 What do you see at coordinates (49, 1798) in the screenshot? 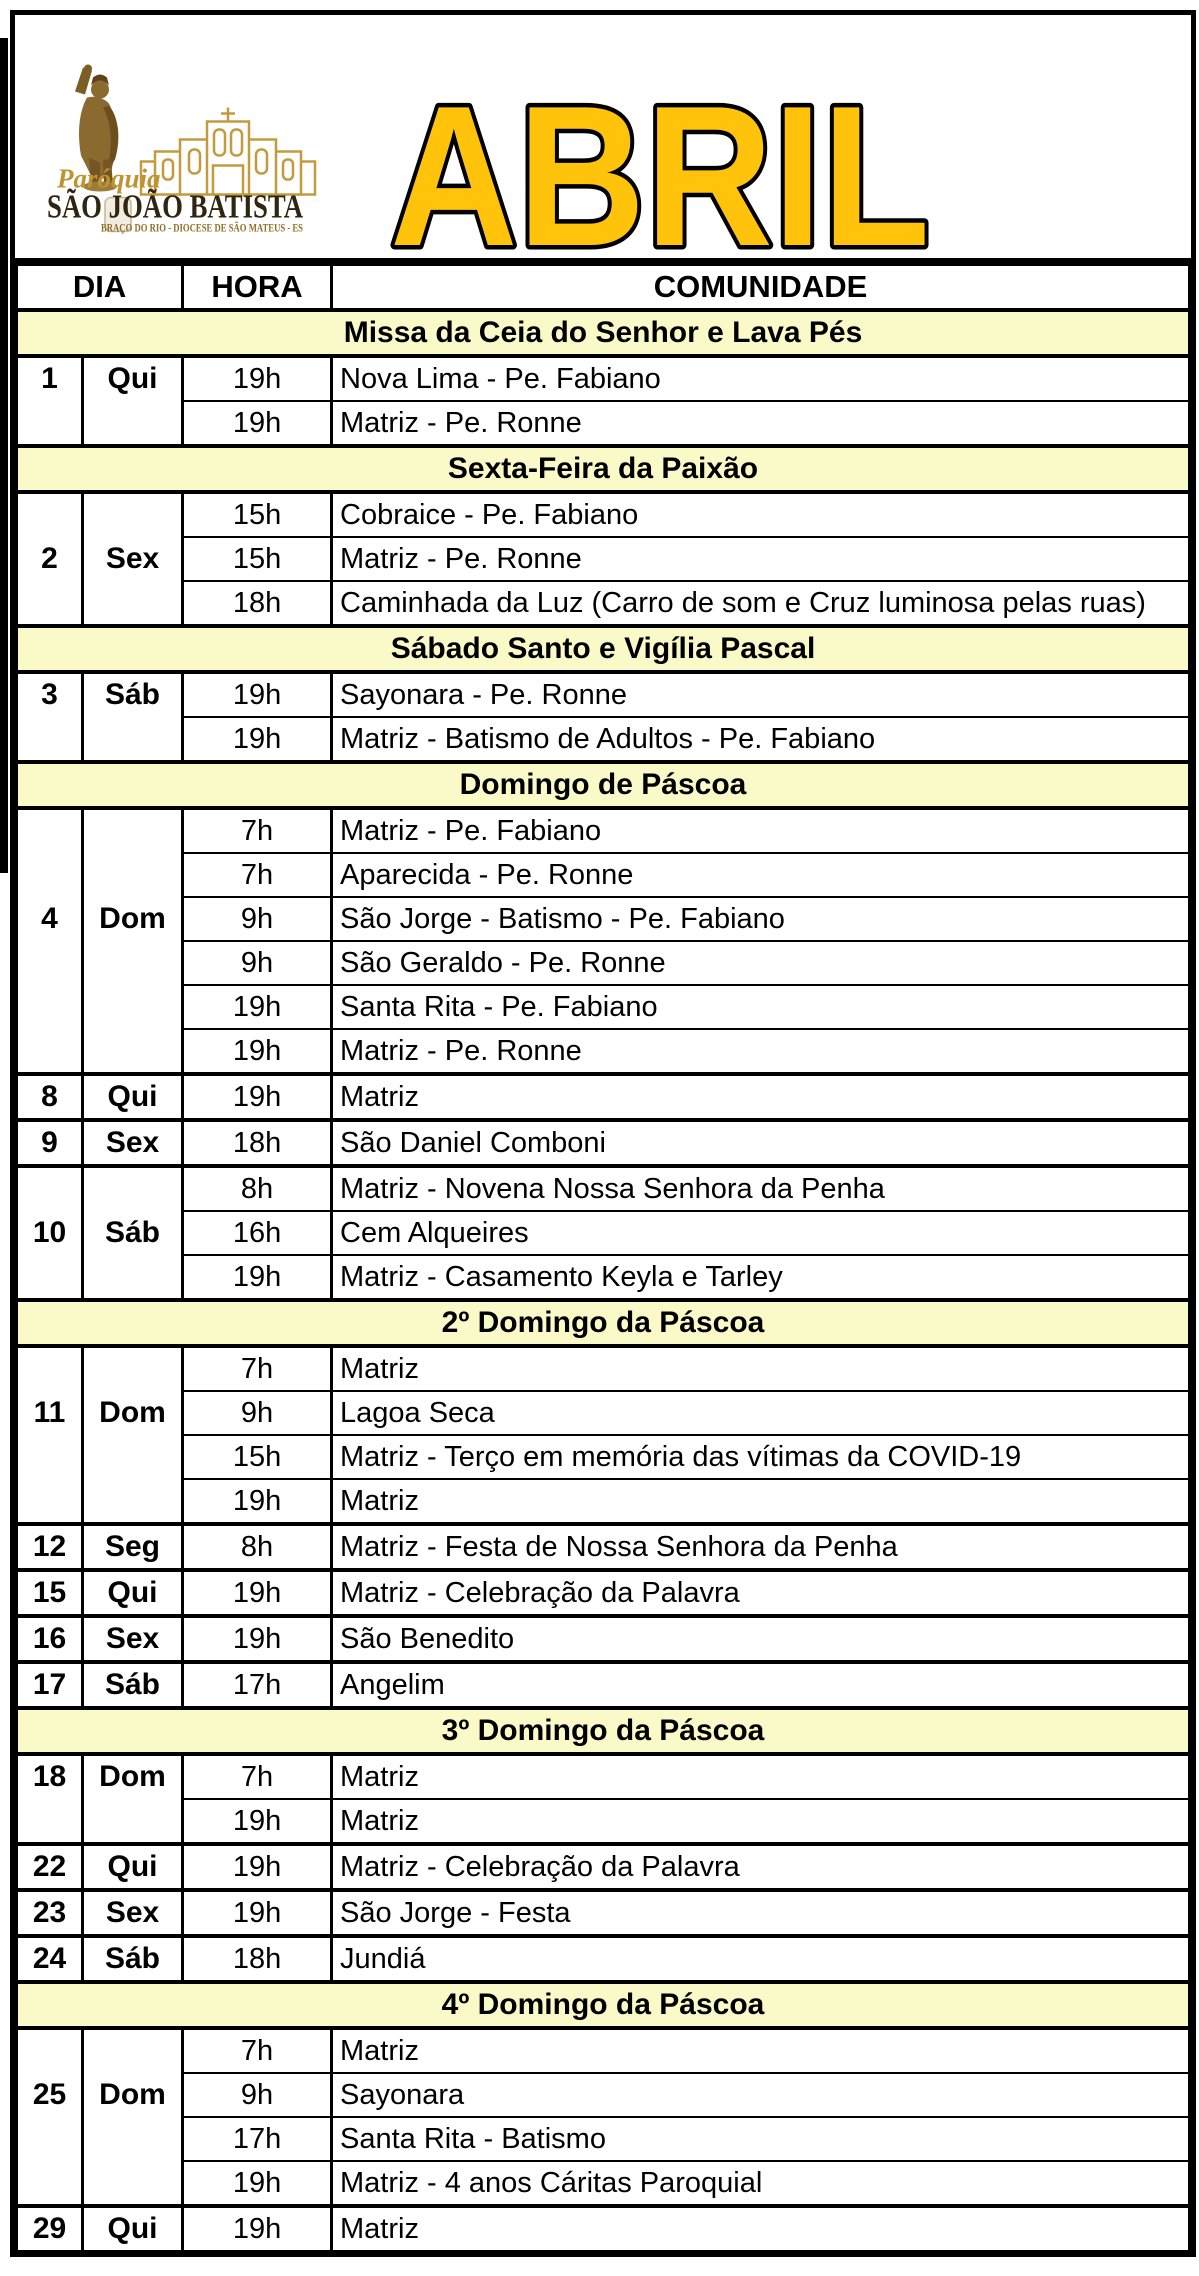
I see `day-cell: 18` at bounding box center [49, 1798].